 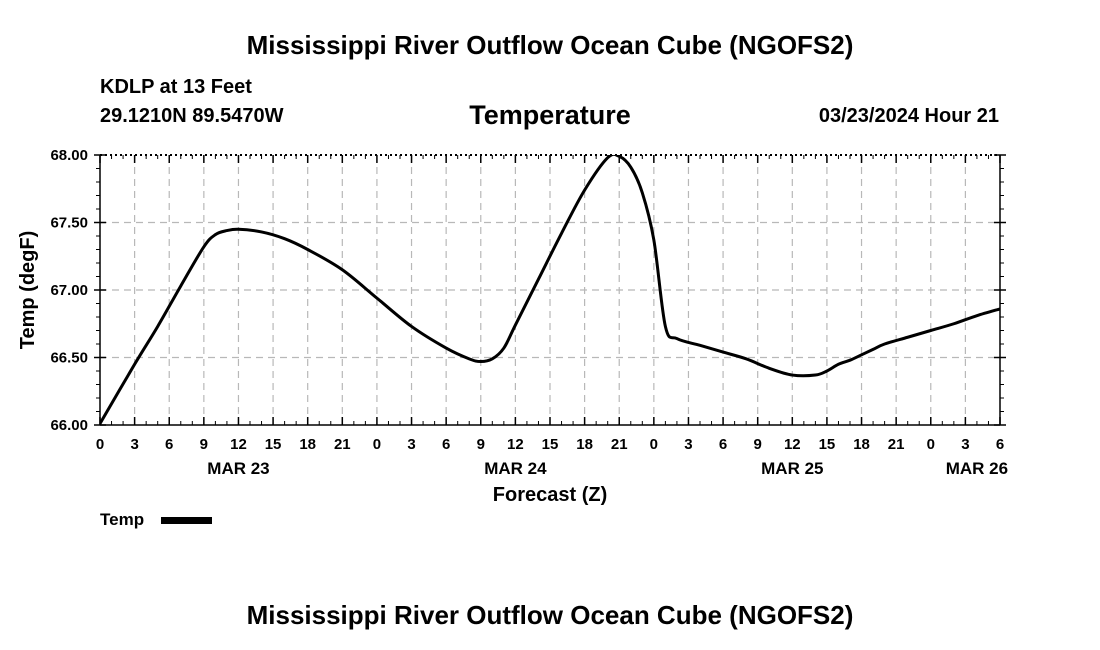 I want to click on legend-label: Temp, so click(x=122, y=519).